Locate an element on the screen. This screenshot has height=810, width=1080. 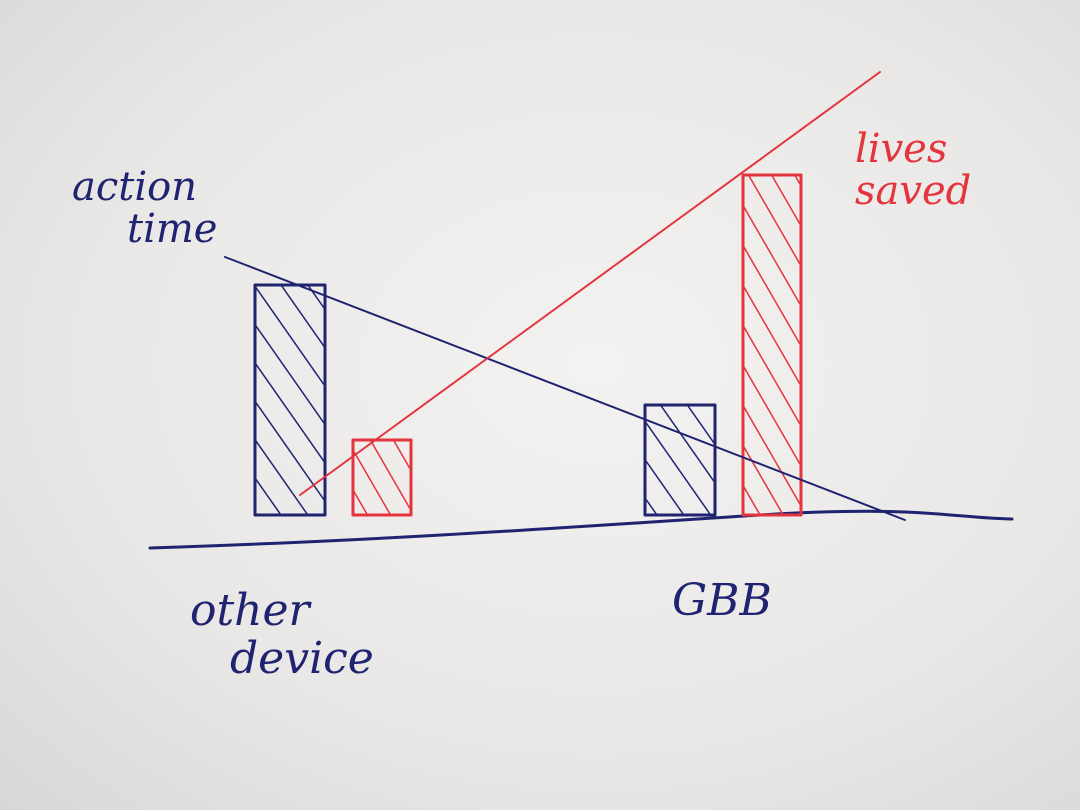
x-axis-baseline is located at coordinates (581, 529).